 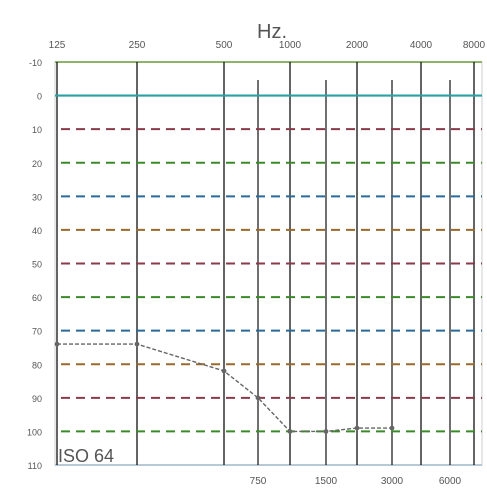 What do you see at coordinates (86, 456) in the screenshot?
I see `iso-annotation: ISO 64` at bounding box center [86, 456].